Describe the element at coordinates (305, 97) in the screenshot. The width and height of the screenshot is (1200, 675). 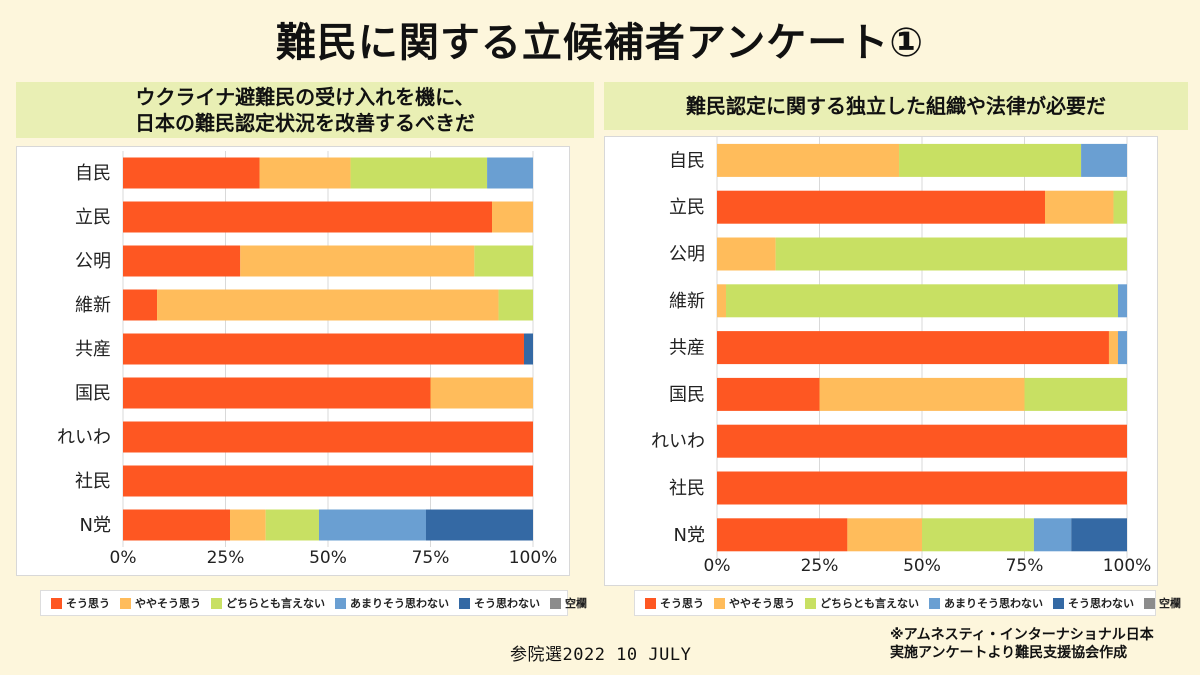
I see `left-chart-title-line1: ウクライナ避難民の受け入れを機に、` at that location.